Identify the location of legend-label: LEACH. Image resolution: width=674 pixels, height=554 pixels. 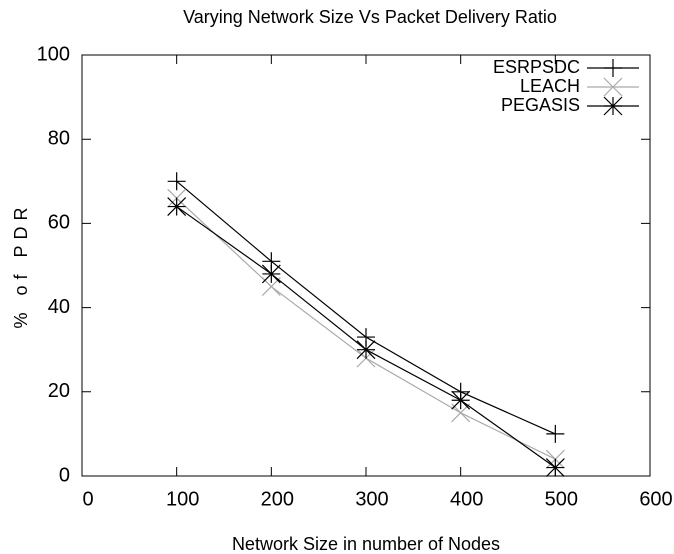
(550, 86).